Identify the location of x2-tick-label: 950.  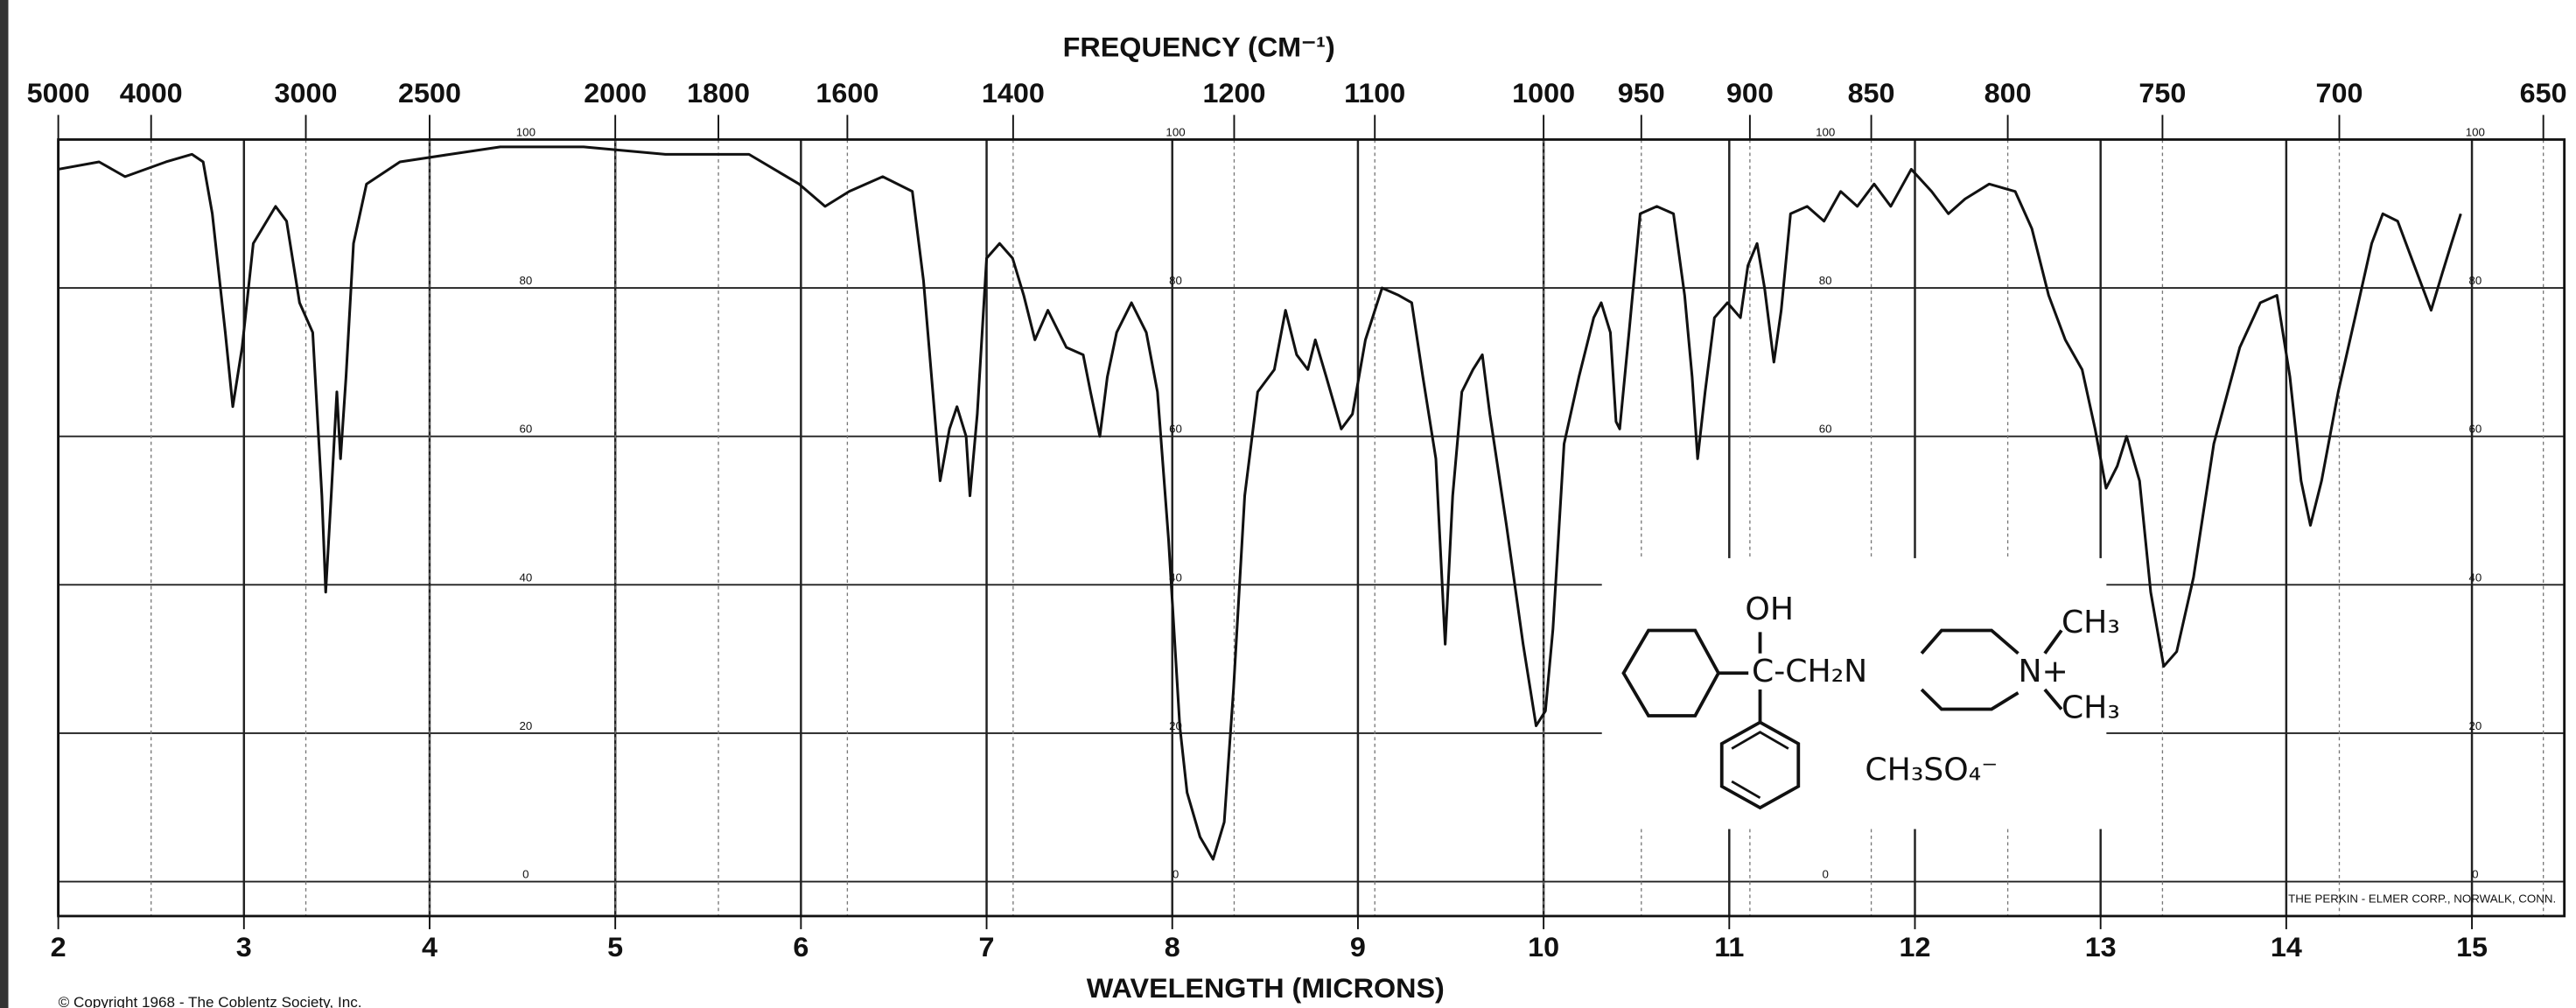
(1641, 92).